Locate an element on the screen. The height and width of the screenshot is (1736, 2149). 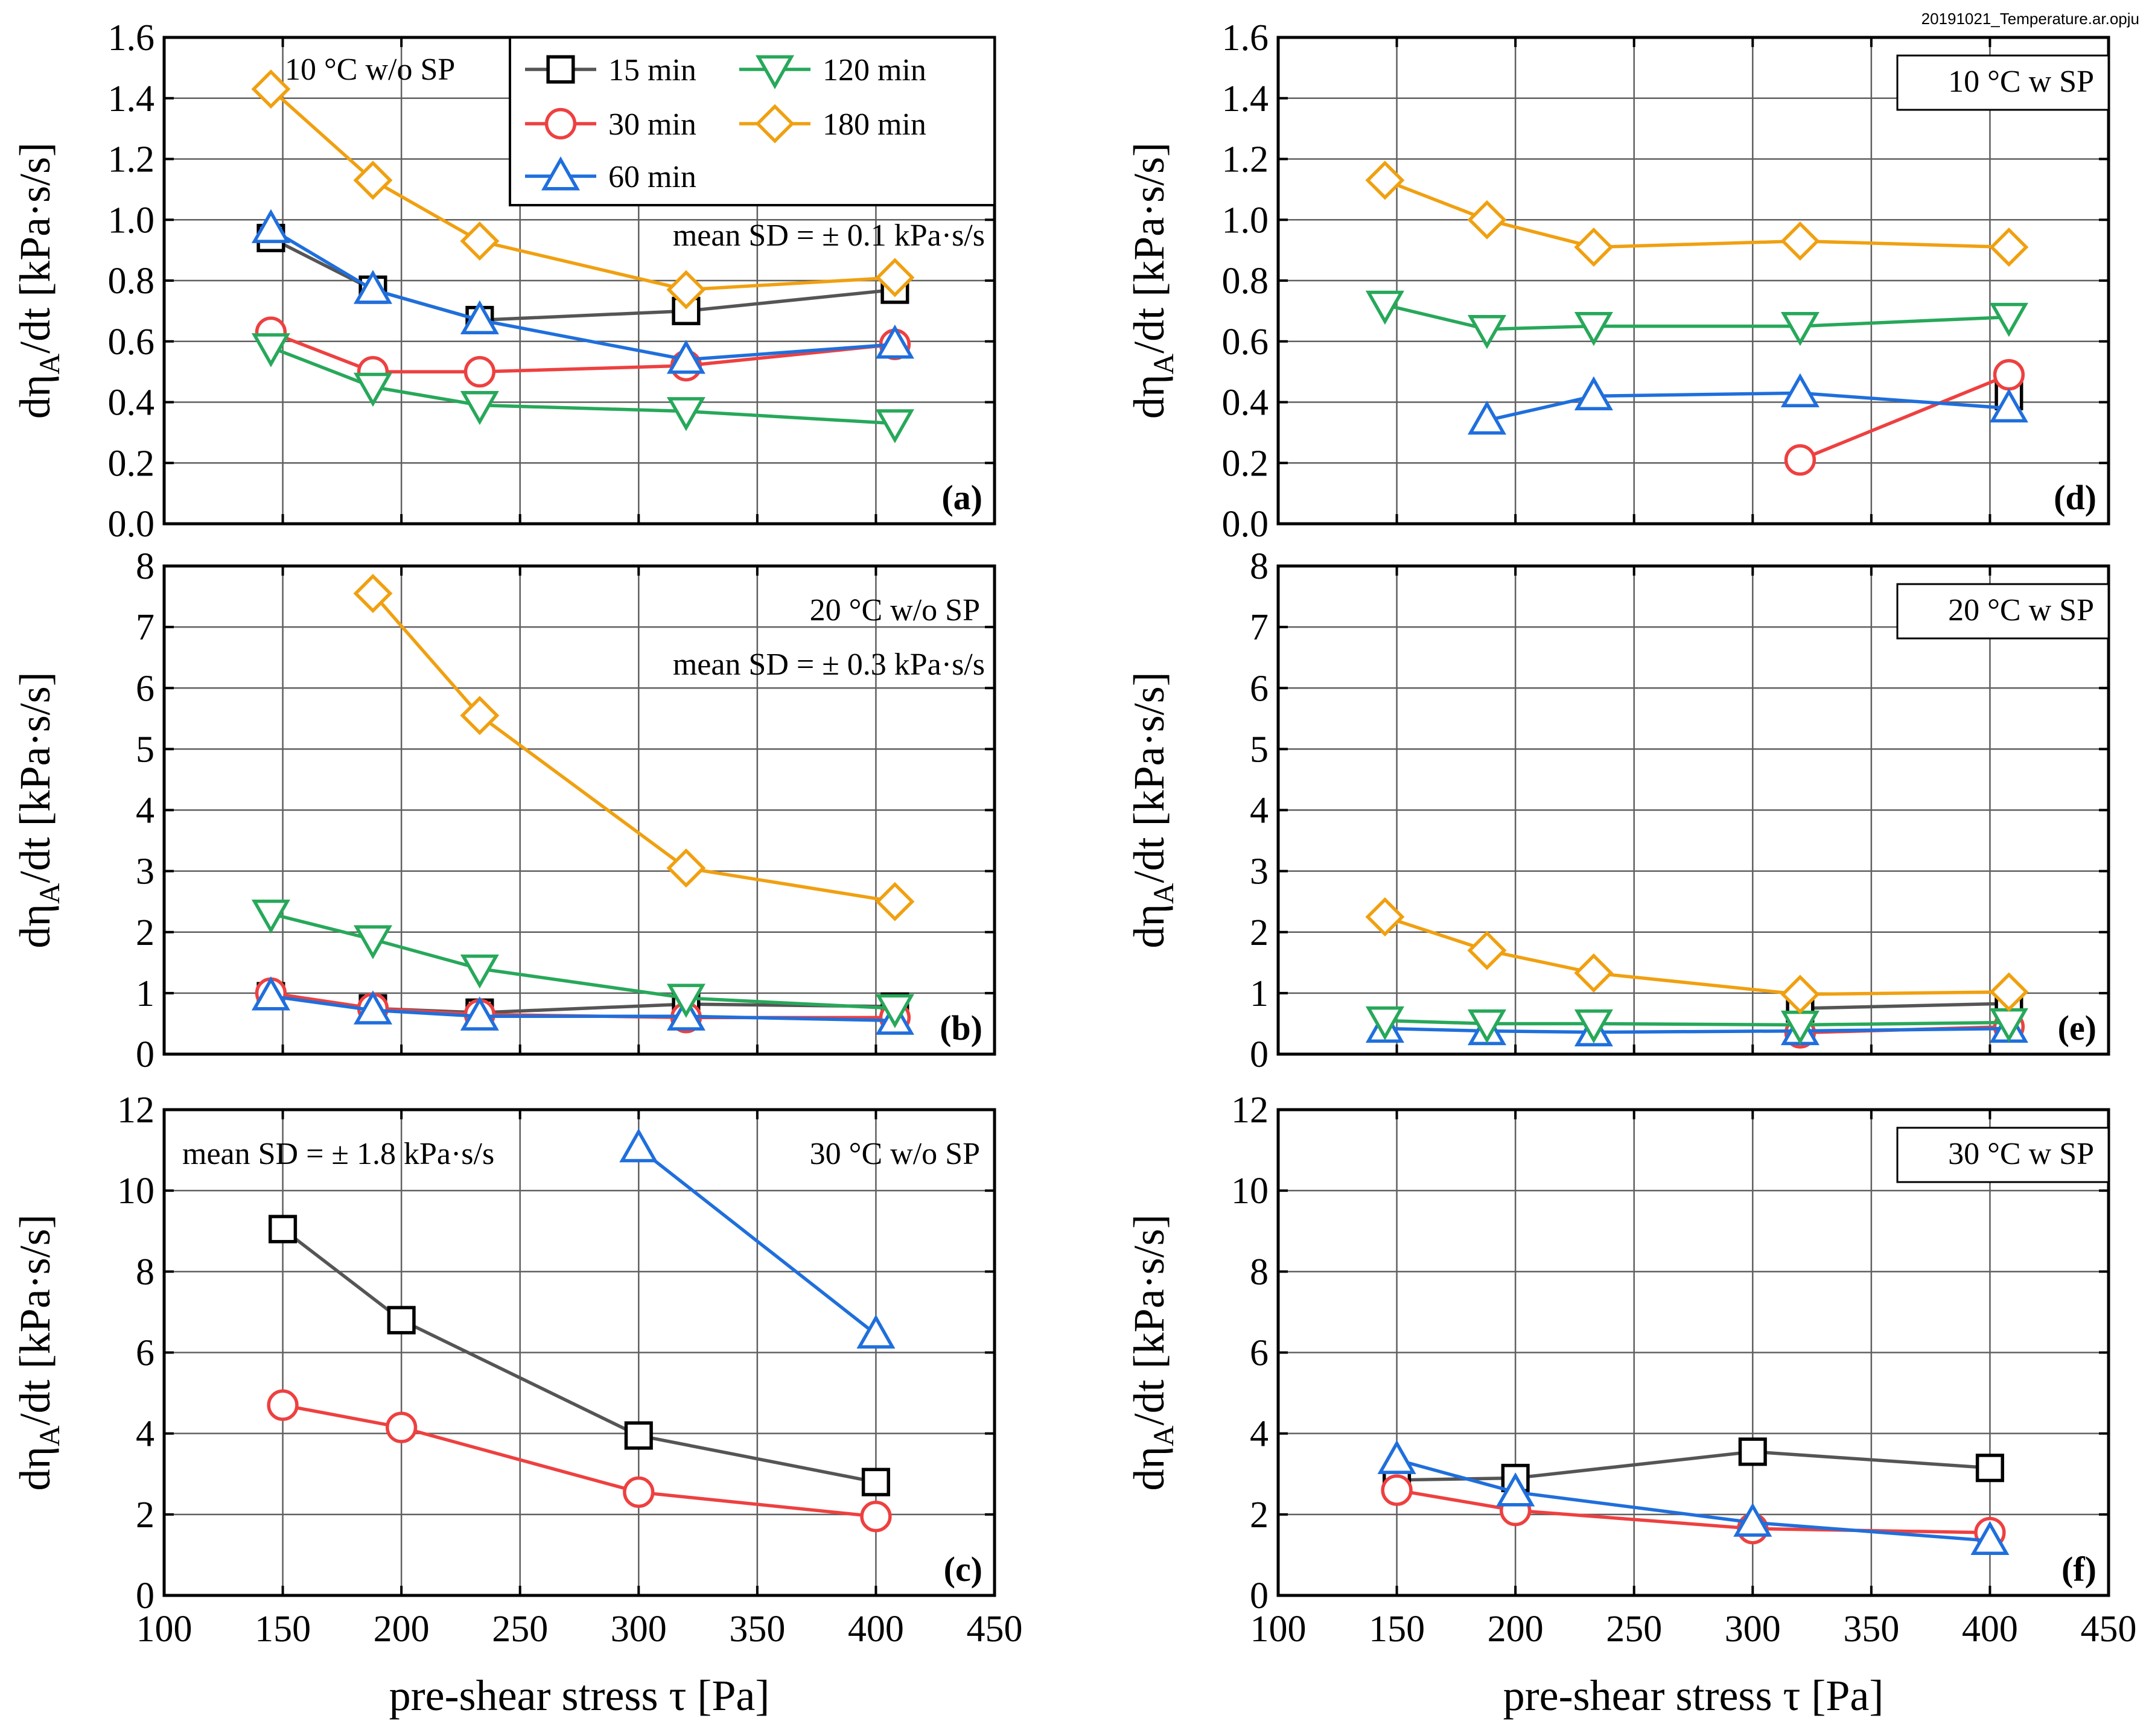
y-tick-label: 4 is located at coordinates (145, 1434).